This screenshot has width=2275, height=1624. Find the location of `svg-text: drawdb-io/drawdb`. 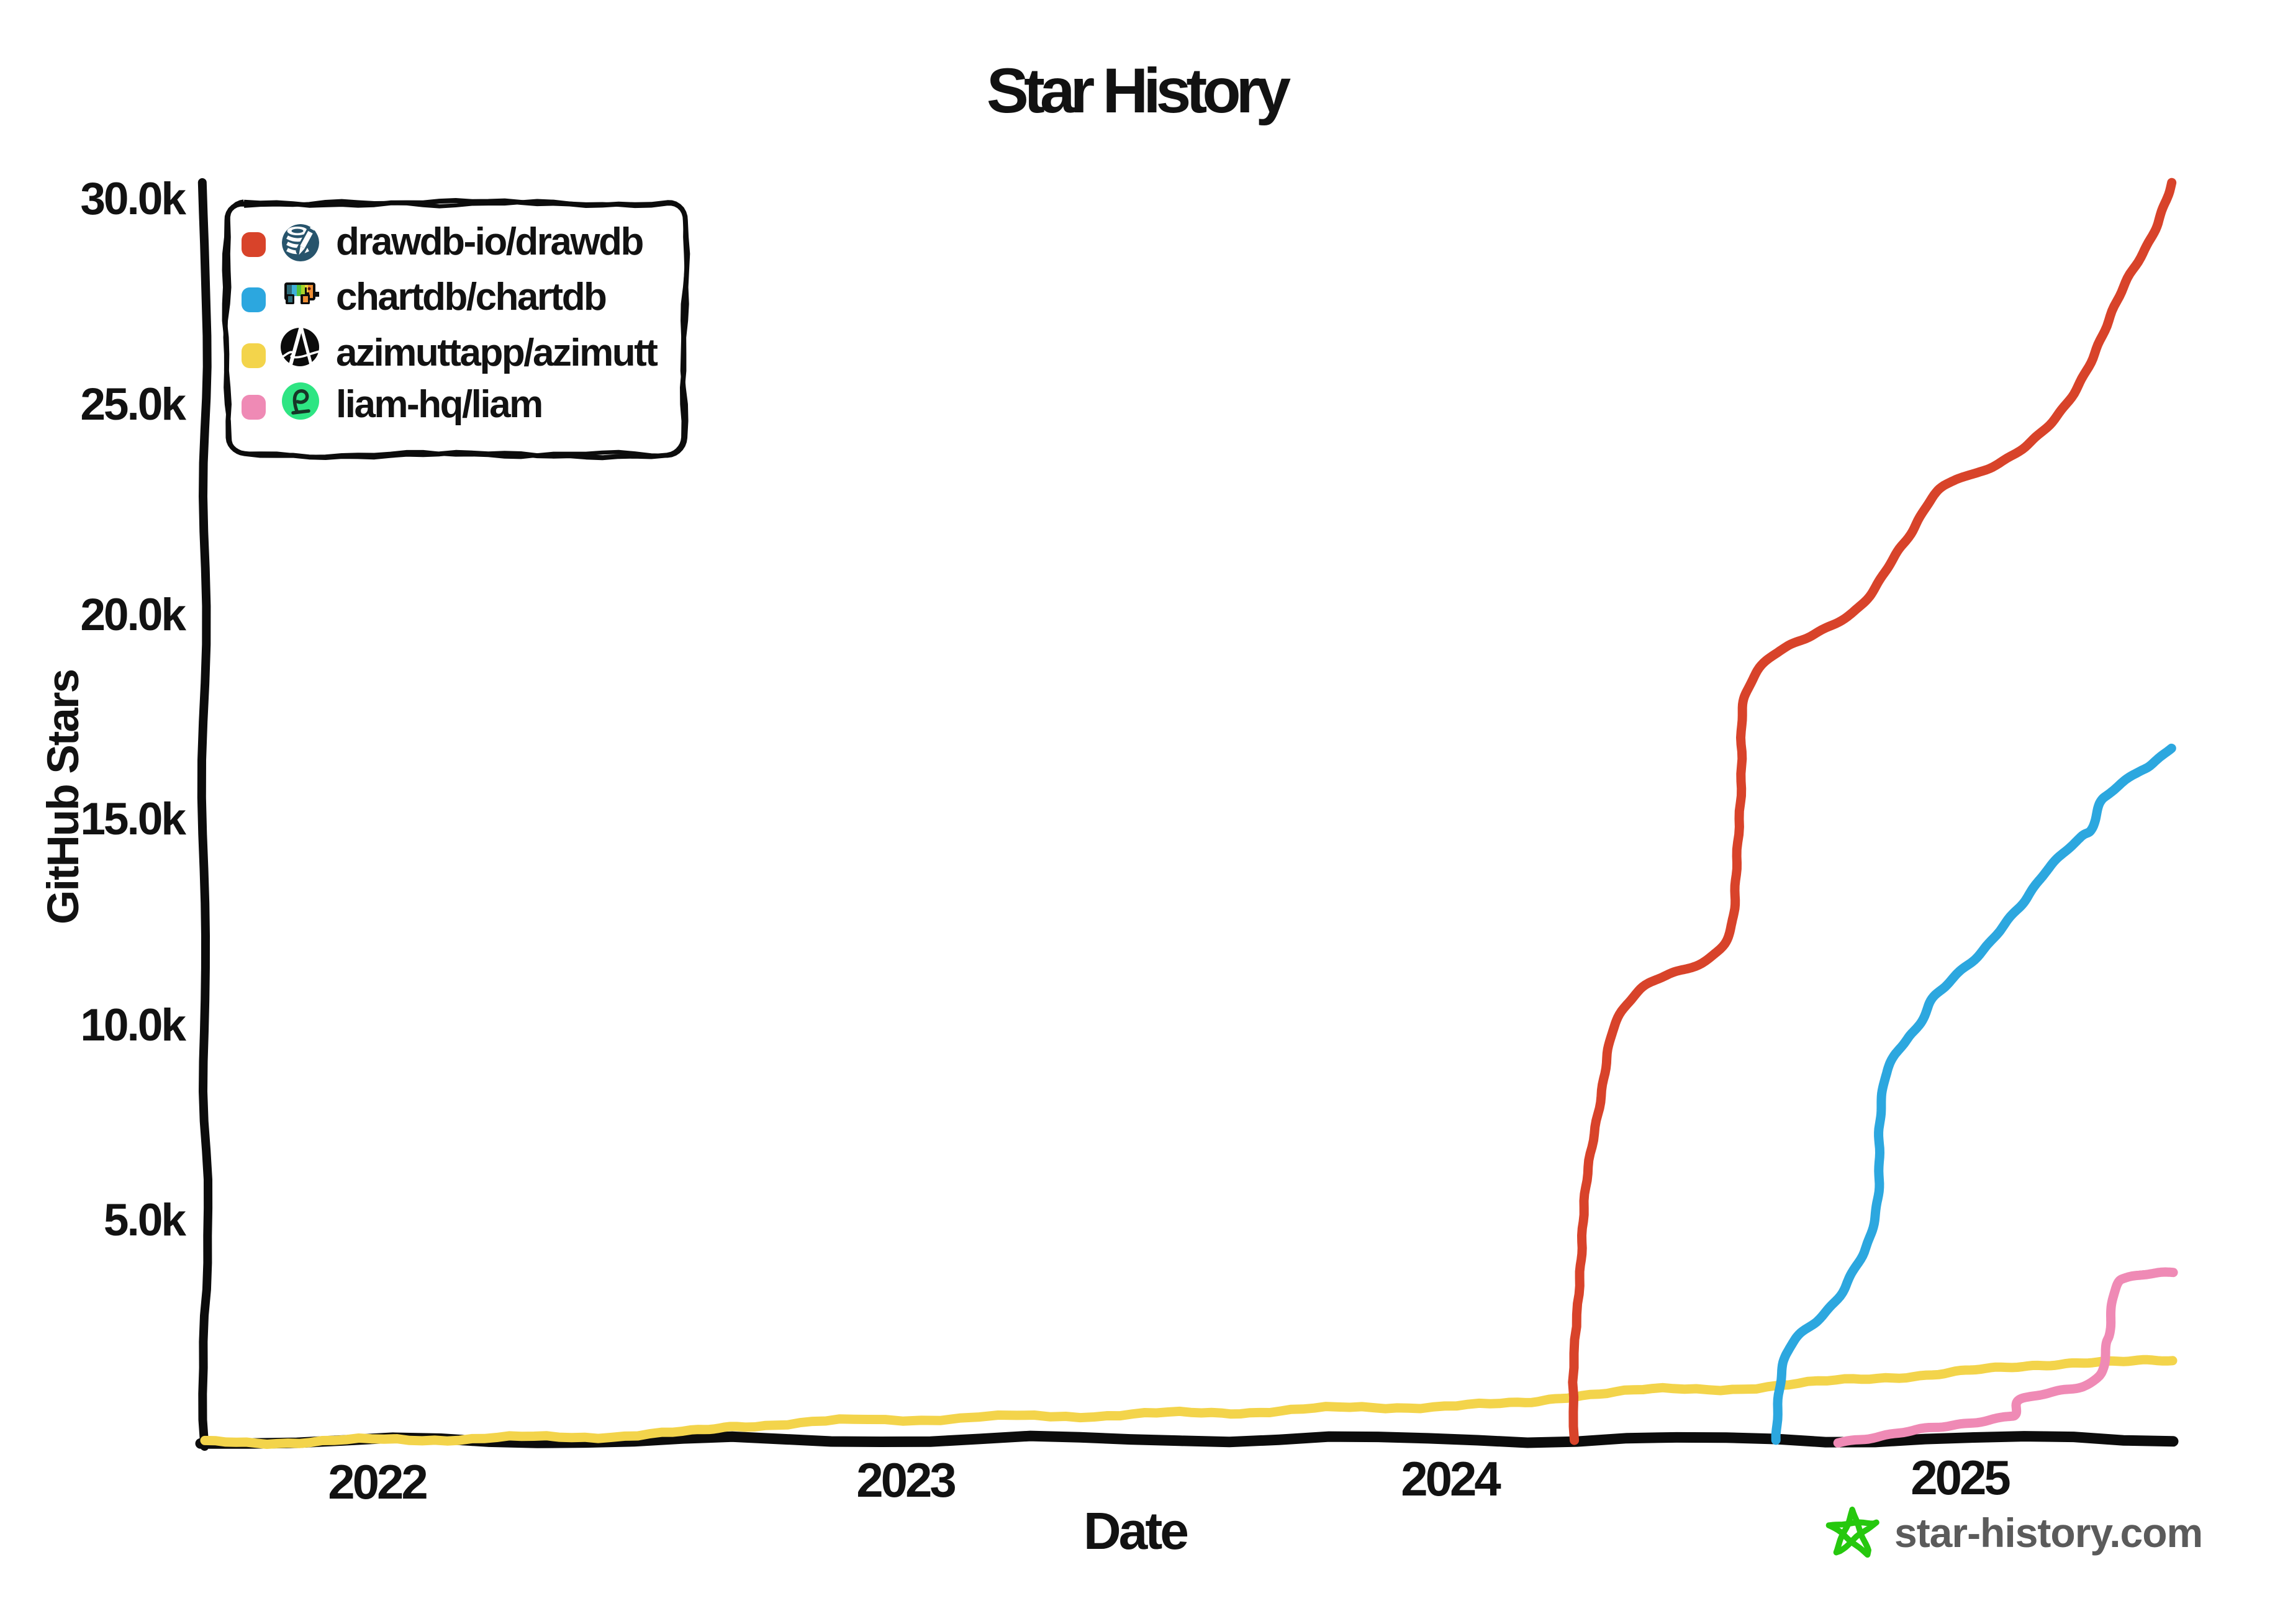

svg-text: drawdb-io/drawdb is located at coordinates (490, 241).